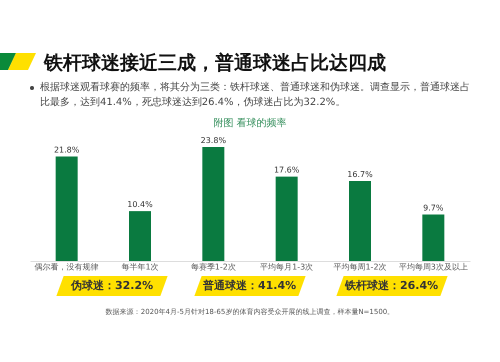 This screenshot has width=500, height=362. What do you see at coordinates (140, 267) in the screenshot?
I see `x-tick-label: 每半年1次` at bounding box center [140, 267].